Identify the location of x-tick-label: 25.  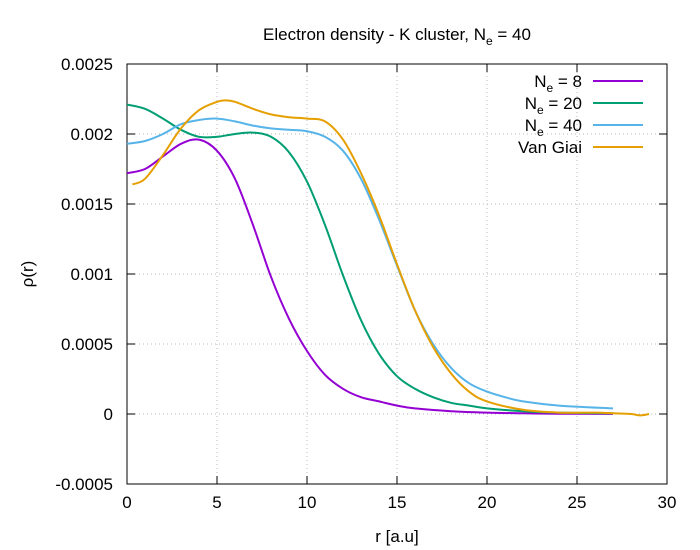
(577, 502).